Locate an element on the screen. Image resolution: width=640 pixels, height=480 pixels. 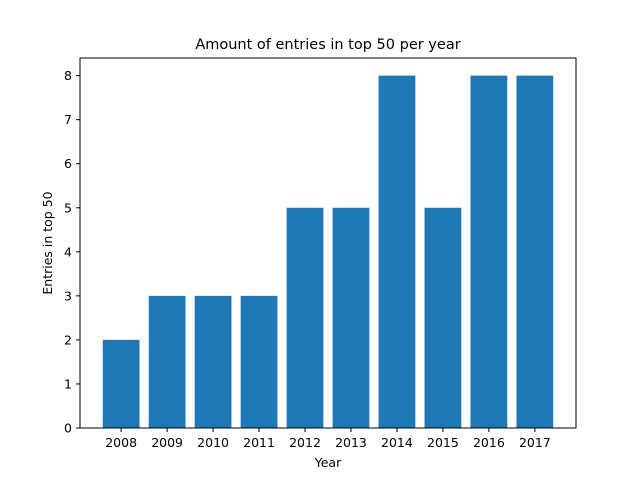
bar-2009 is located at coordinates (167, 361).